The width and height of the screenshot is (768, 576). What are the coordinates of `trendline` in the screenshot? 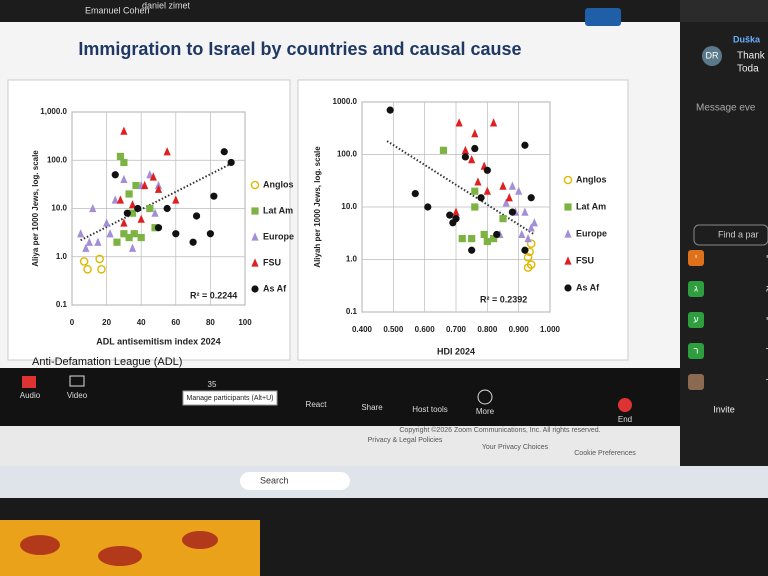 It's located at (156, 202).